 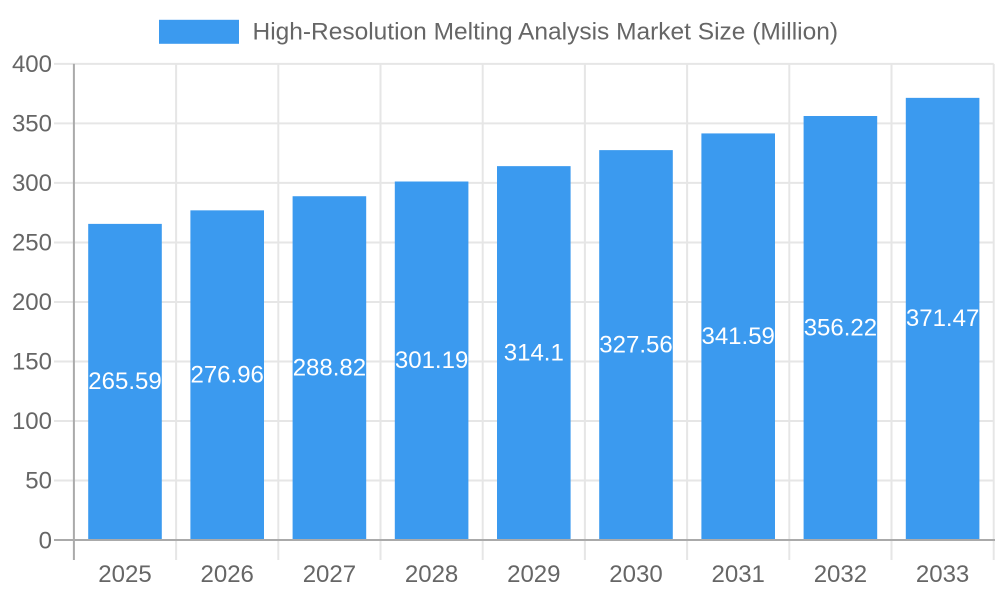 What do you see at coordinates (942, 574) in the screenshot?
I see `svg-text: 2033` at bounding box center [942, 574].